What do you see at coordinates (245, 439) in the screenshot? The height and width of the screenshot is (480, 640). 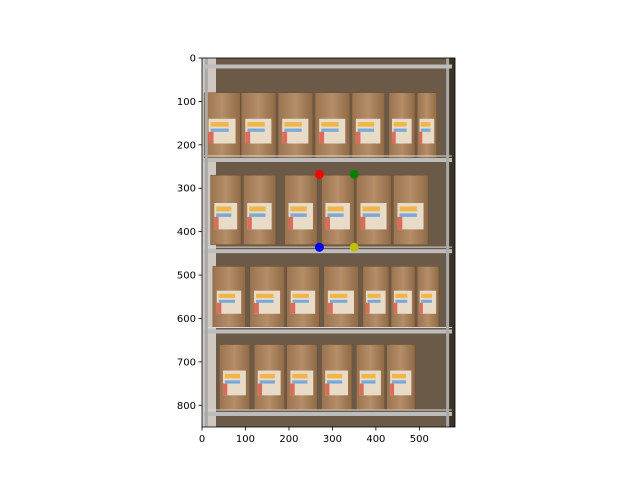 I see `x-tick-label: 100` at bounding box center [245, 439].